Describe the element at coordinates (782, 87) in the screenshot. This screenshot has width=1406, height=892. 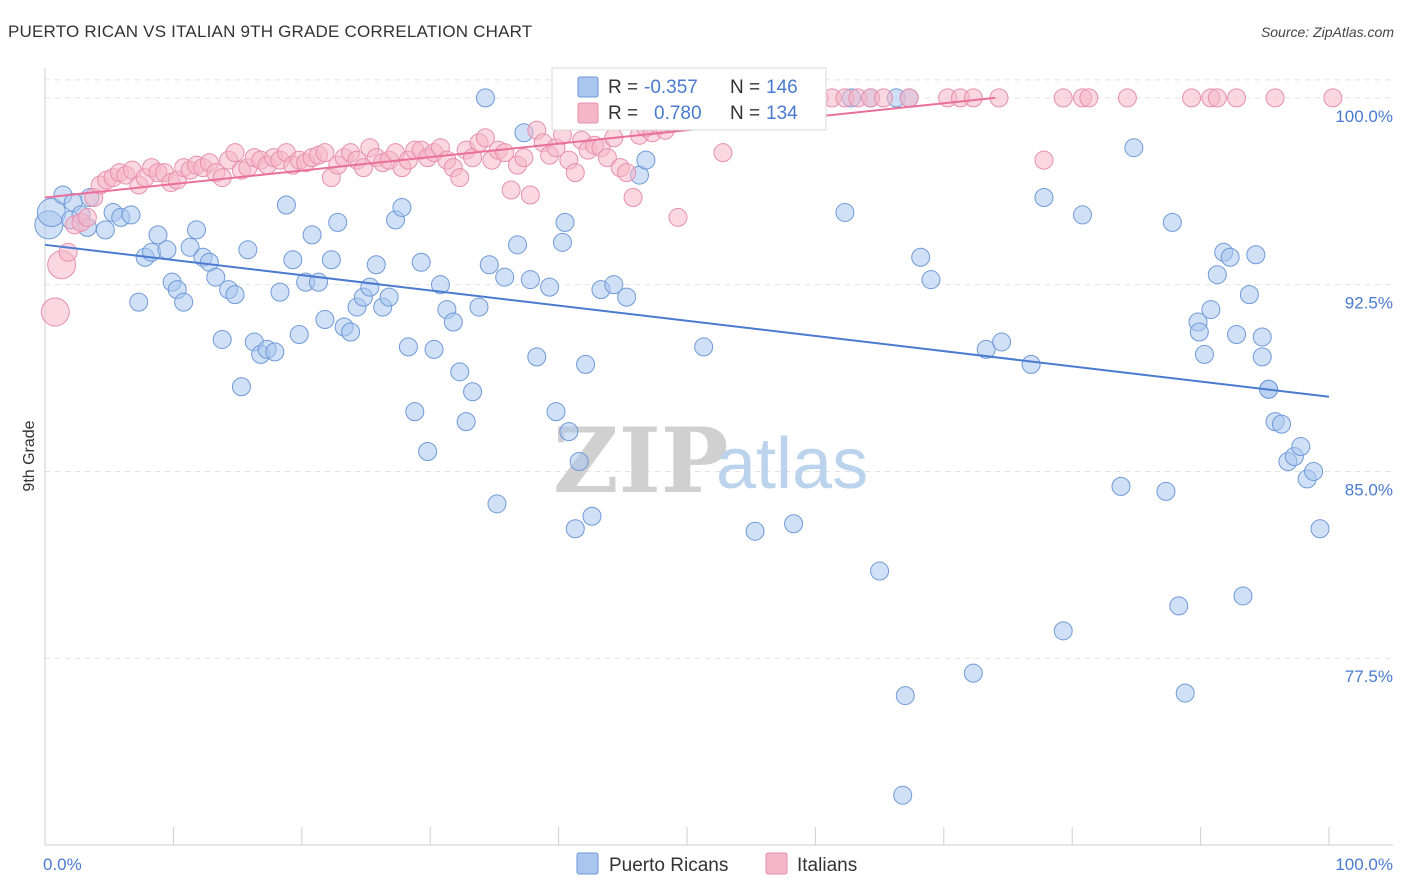
I see `legend-n-value-1: 146` at that location.